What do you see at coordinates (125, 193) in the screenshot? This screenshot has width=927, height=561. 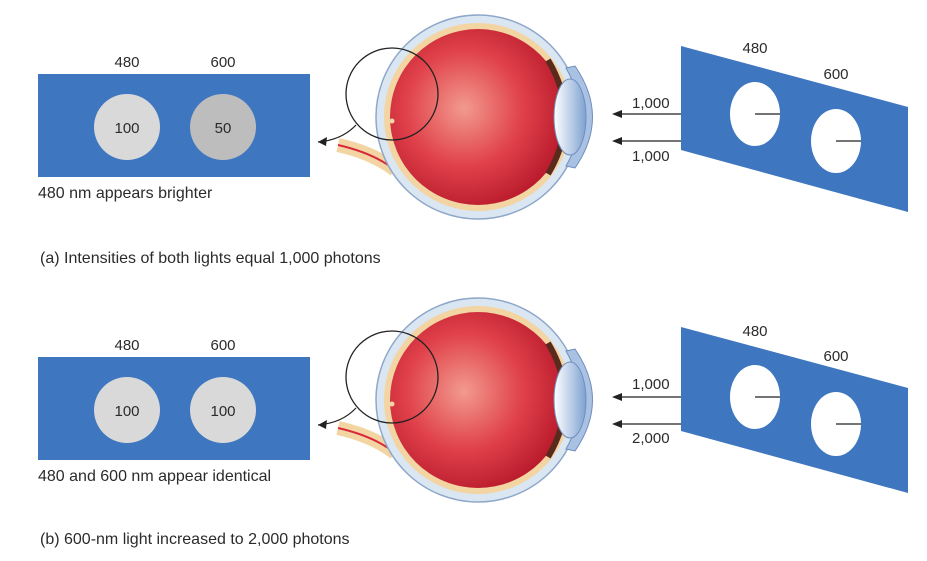 I see `appearance-text: 480 nm appears brighter` at bounding box center [125, 193].